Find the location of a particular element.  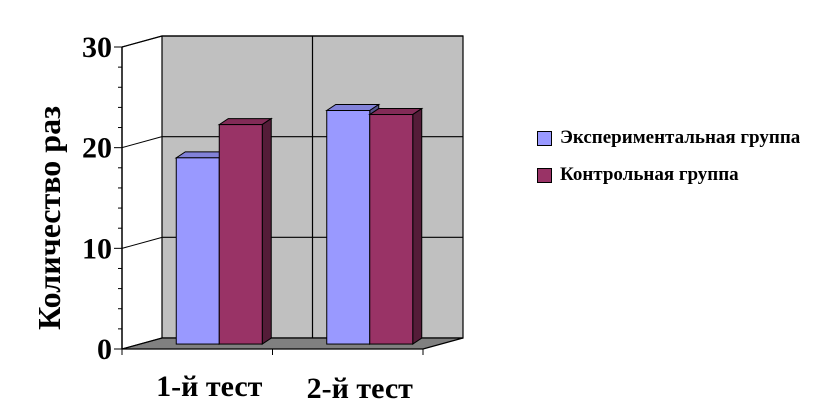

y-ticks: 0 10 20 30 is located at coordinates (97, 198).